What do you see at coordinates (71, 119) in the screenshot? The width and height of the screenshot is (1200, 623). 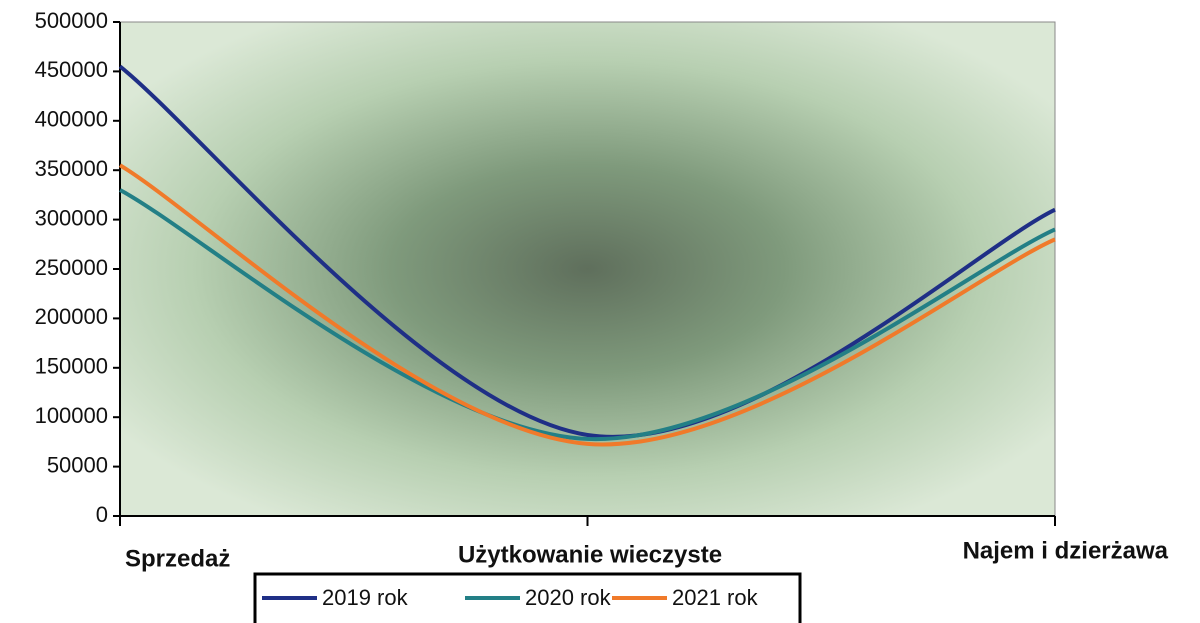 I see `y-tick-label: 400000` at bounding box center [71, 119].